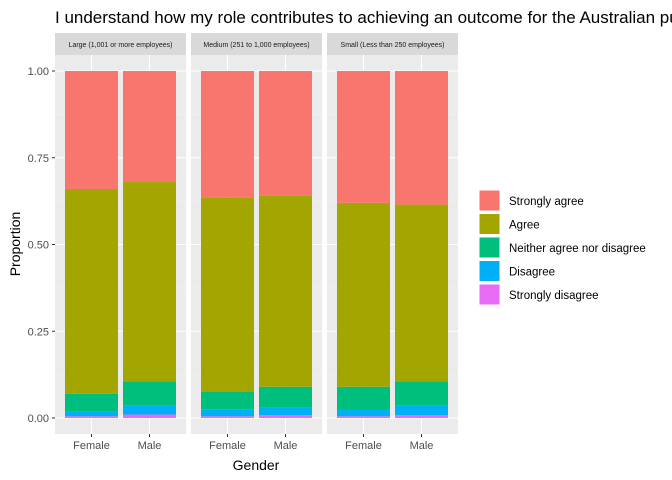 This screenshot has width=672, height=480. Describe the element at coordinates (546, 202) in the screenshot. I see `legend-label: Strongly agree` at that location.